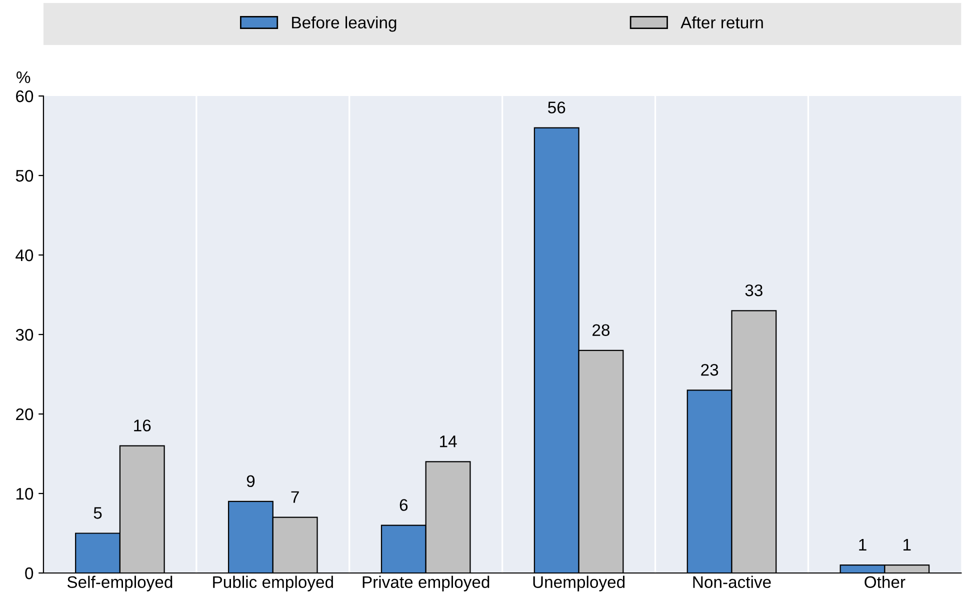 The width and height of the screenshot is (966, 600). I want to click on x-tick-label: Private employed, so click(426, 584).